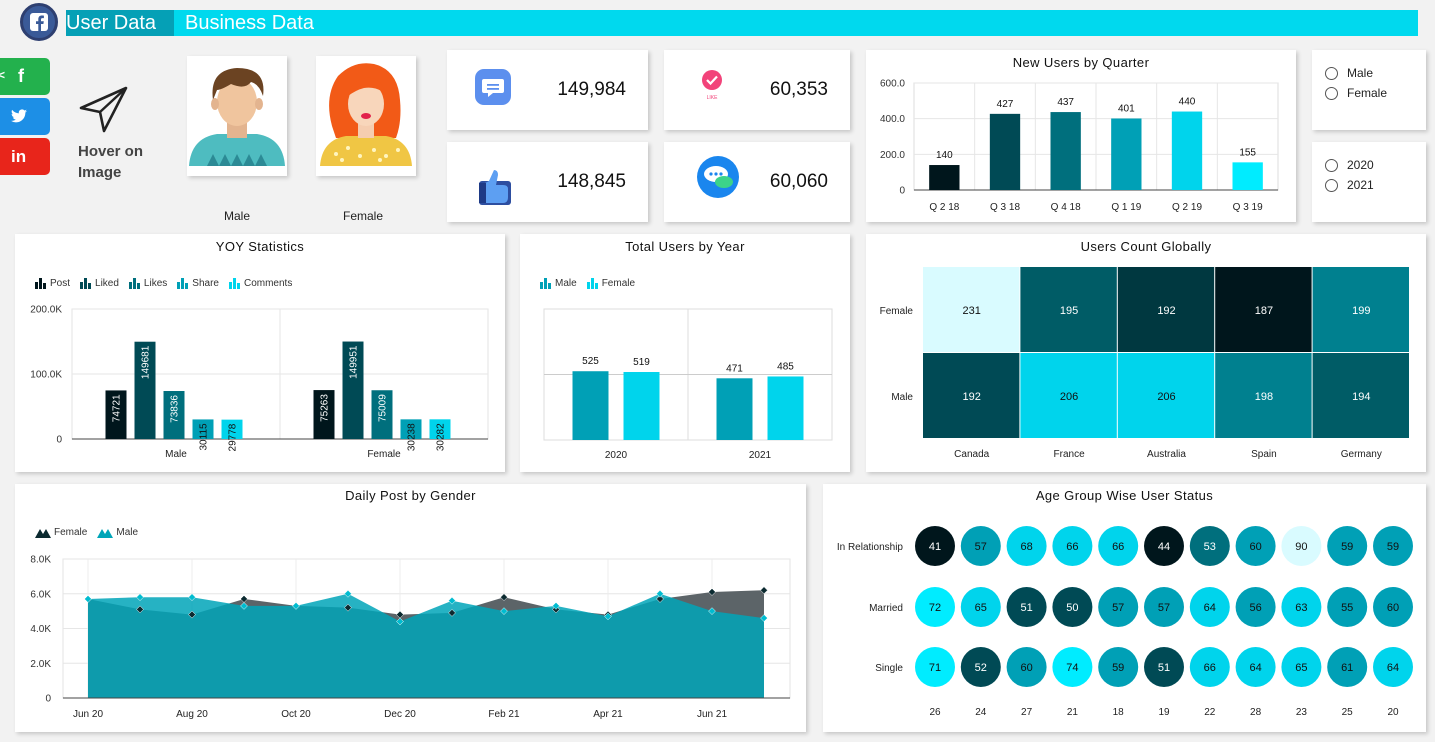 This screenshot has width=1435, height=742. I want to click on data-label: 525, so click(590, 361).